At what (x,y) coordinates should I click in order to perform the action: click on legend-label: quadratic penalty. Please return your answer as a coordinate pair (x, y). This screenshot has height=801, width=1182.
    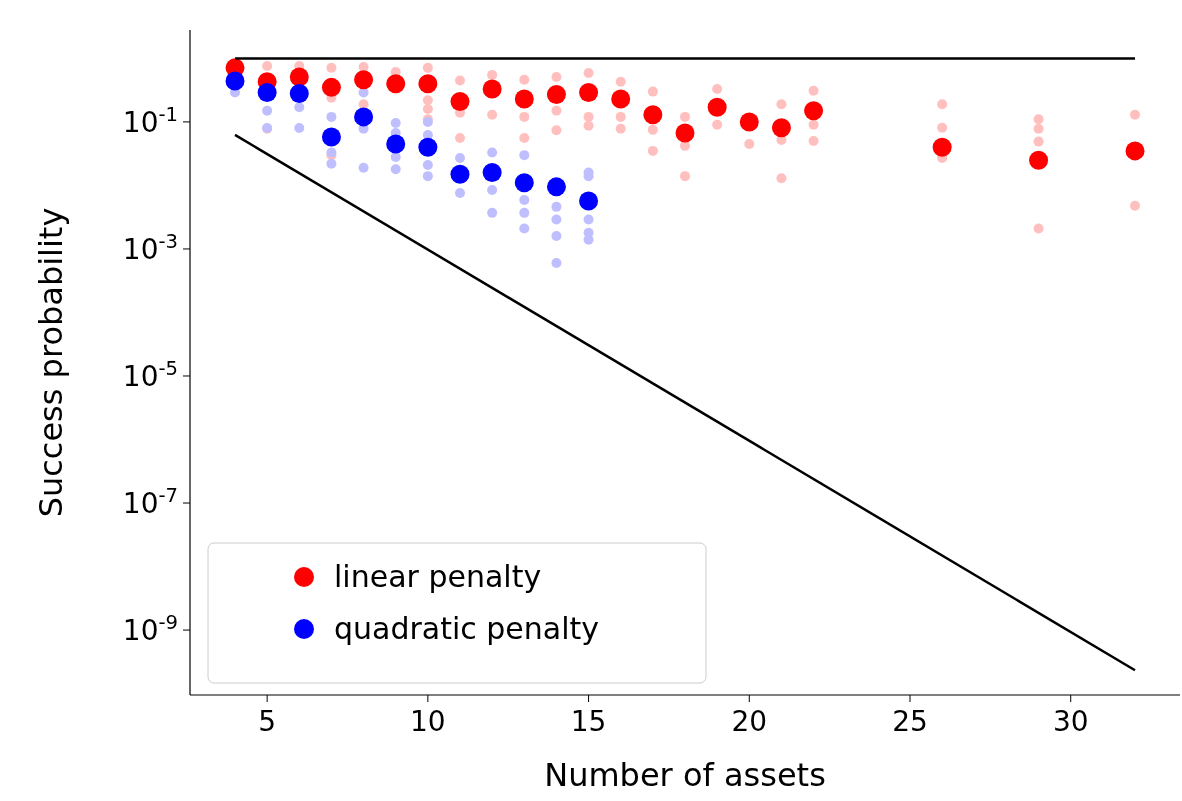
    Looking at the image, I should click on (467, 628).